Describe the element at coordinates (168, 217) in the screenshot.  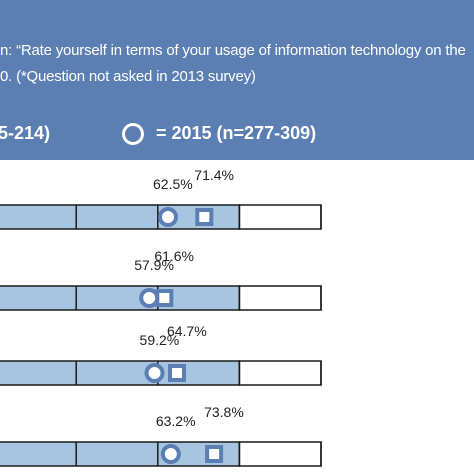
I see `row-1-circle-marker` at that location.